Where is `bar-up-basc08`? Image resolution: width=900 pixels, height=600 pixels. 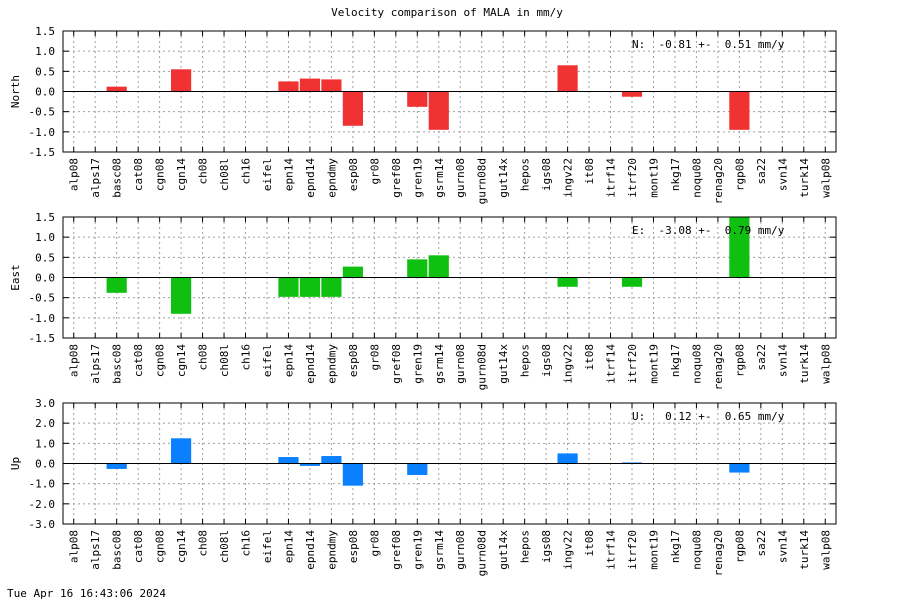 bar-up-basc08 is located at coordinates (116, 466).